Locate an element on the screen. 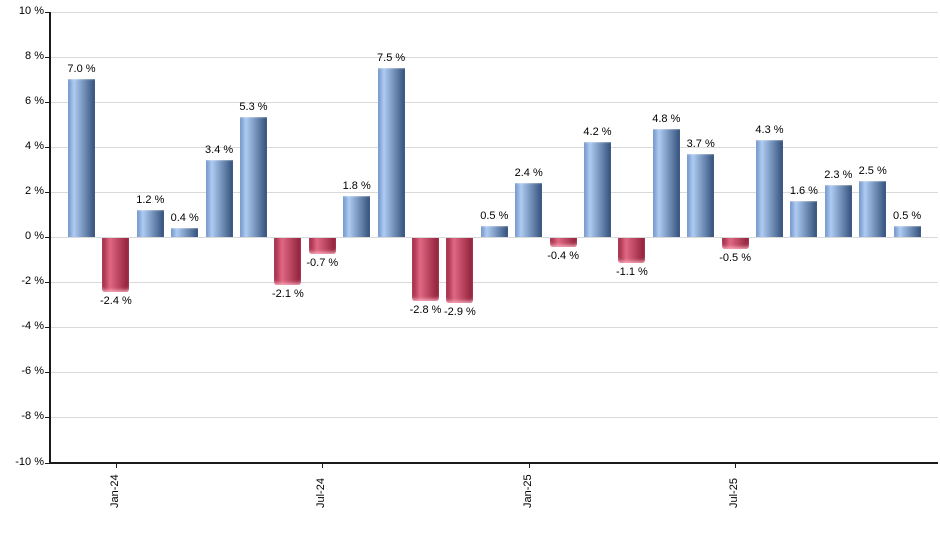 This screenshot has height=550, width=940. bar-value-label: 7.0 % is located at coordinates (81, 69).